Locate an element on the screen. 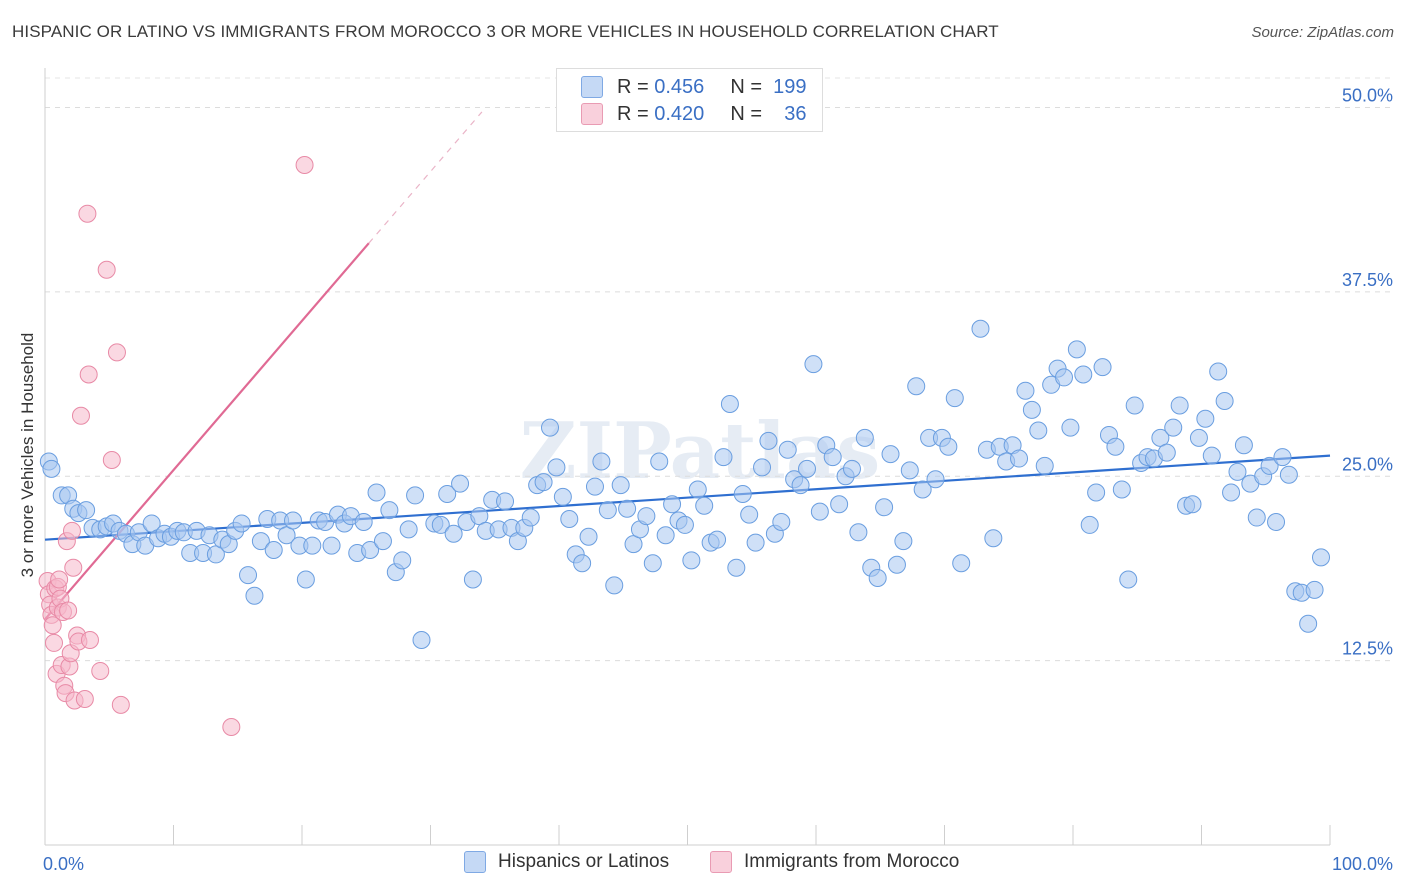 The image size is (1406, 892). stats-legend: R = 0.456 N = 199 R = 0.420 N = 36 is located at coordinates (689, 100).